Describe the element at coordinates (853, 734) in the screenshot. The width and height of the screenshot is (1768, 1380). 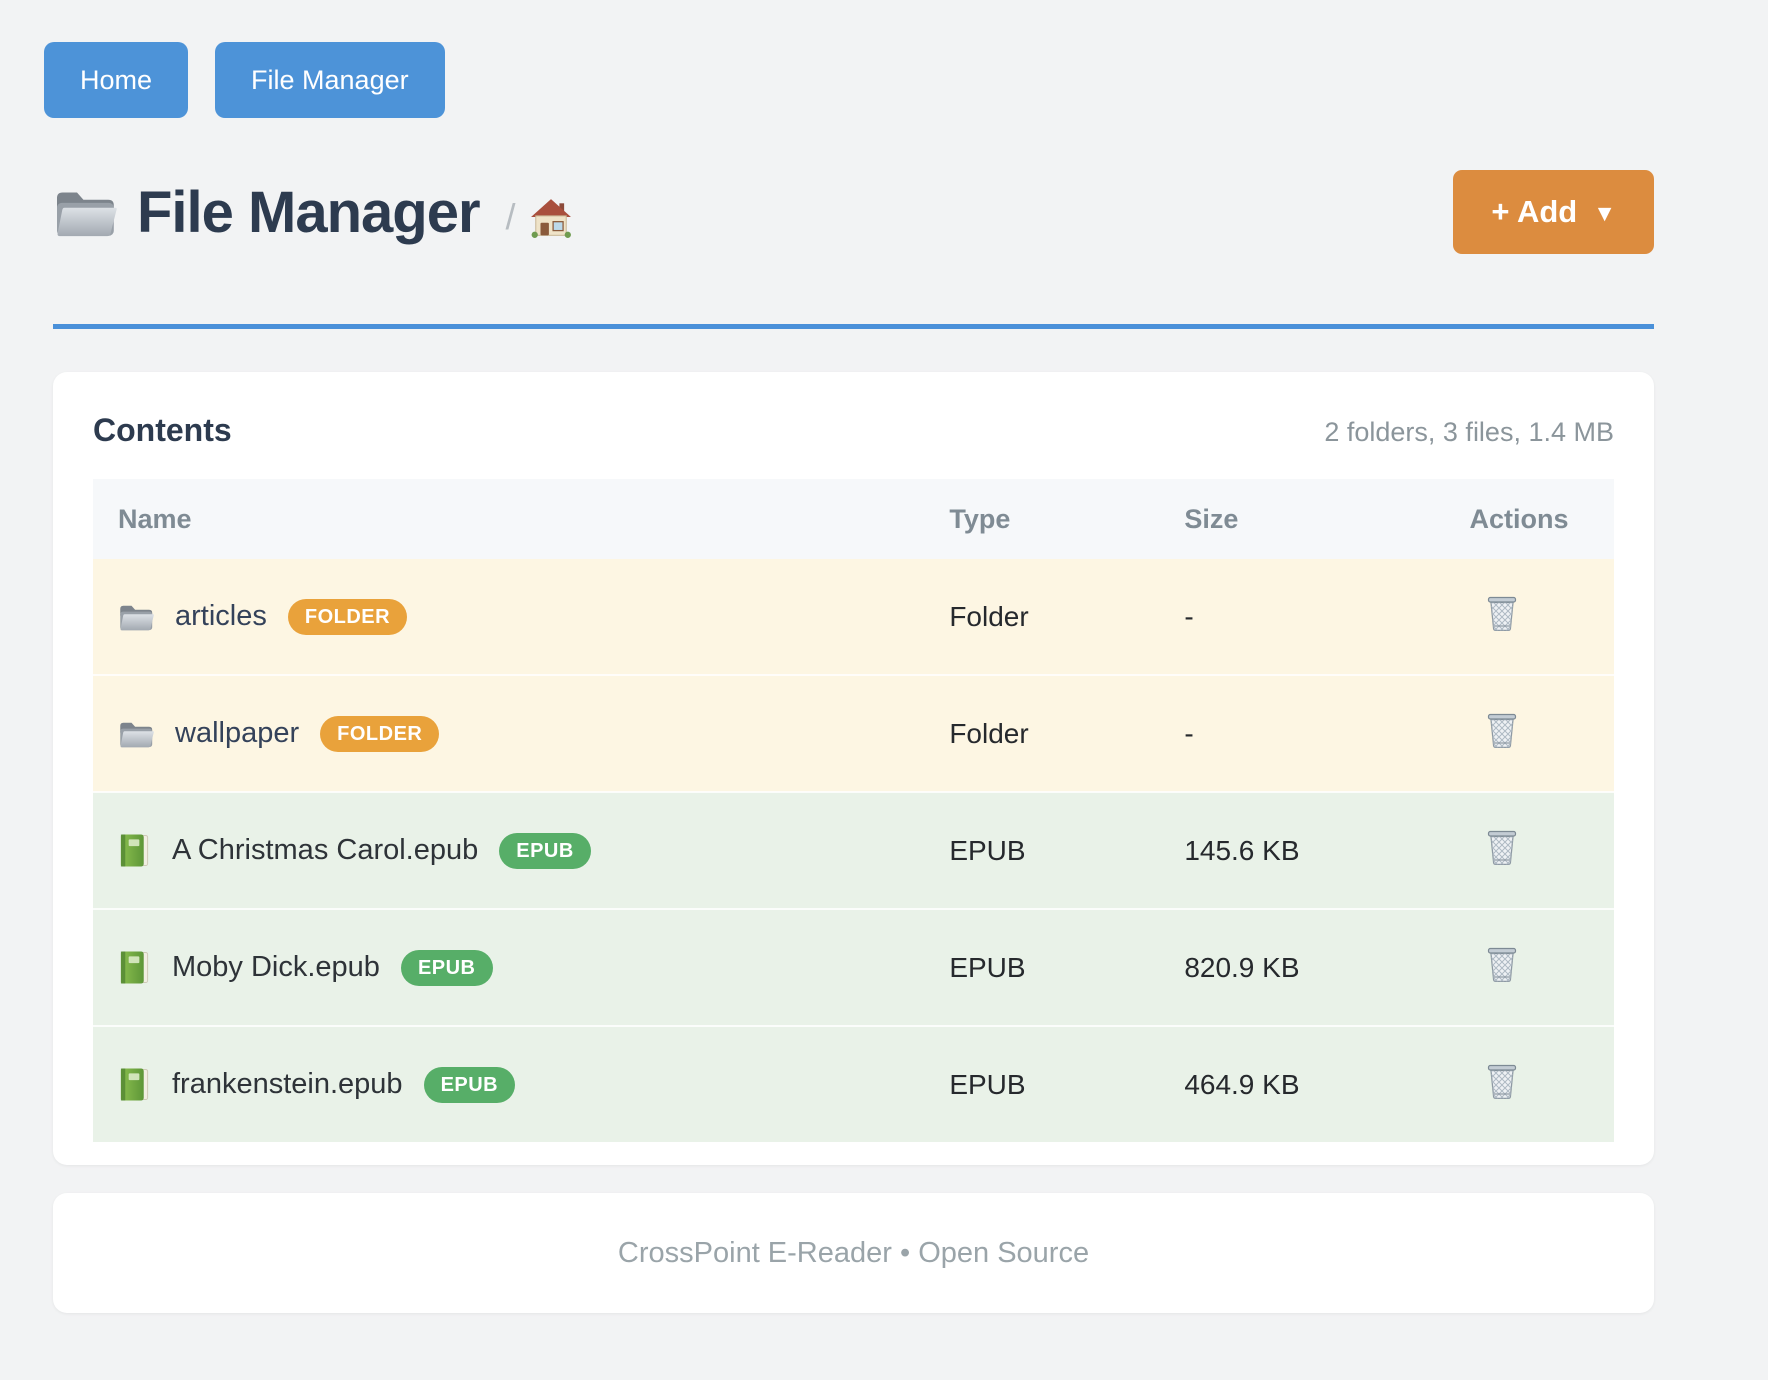
I see `table-row: wallpaper FOLDER Folder -` at that location.